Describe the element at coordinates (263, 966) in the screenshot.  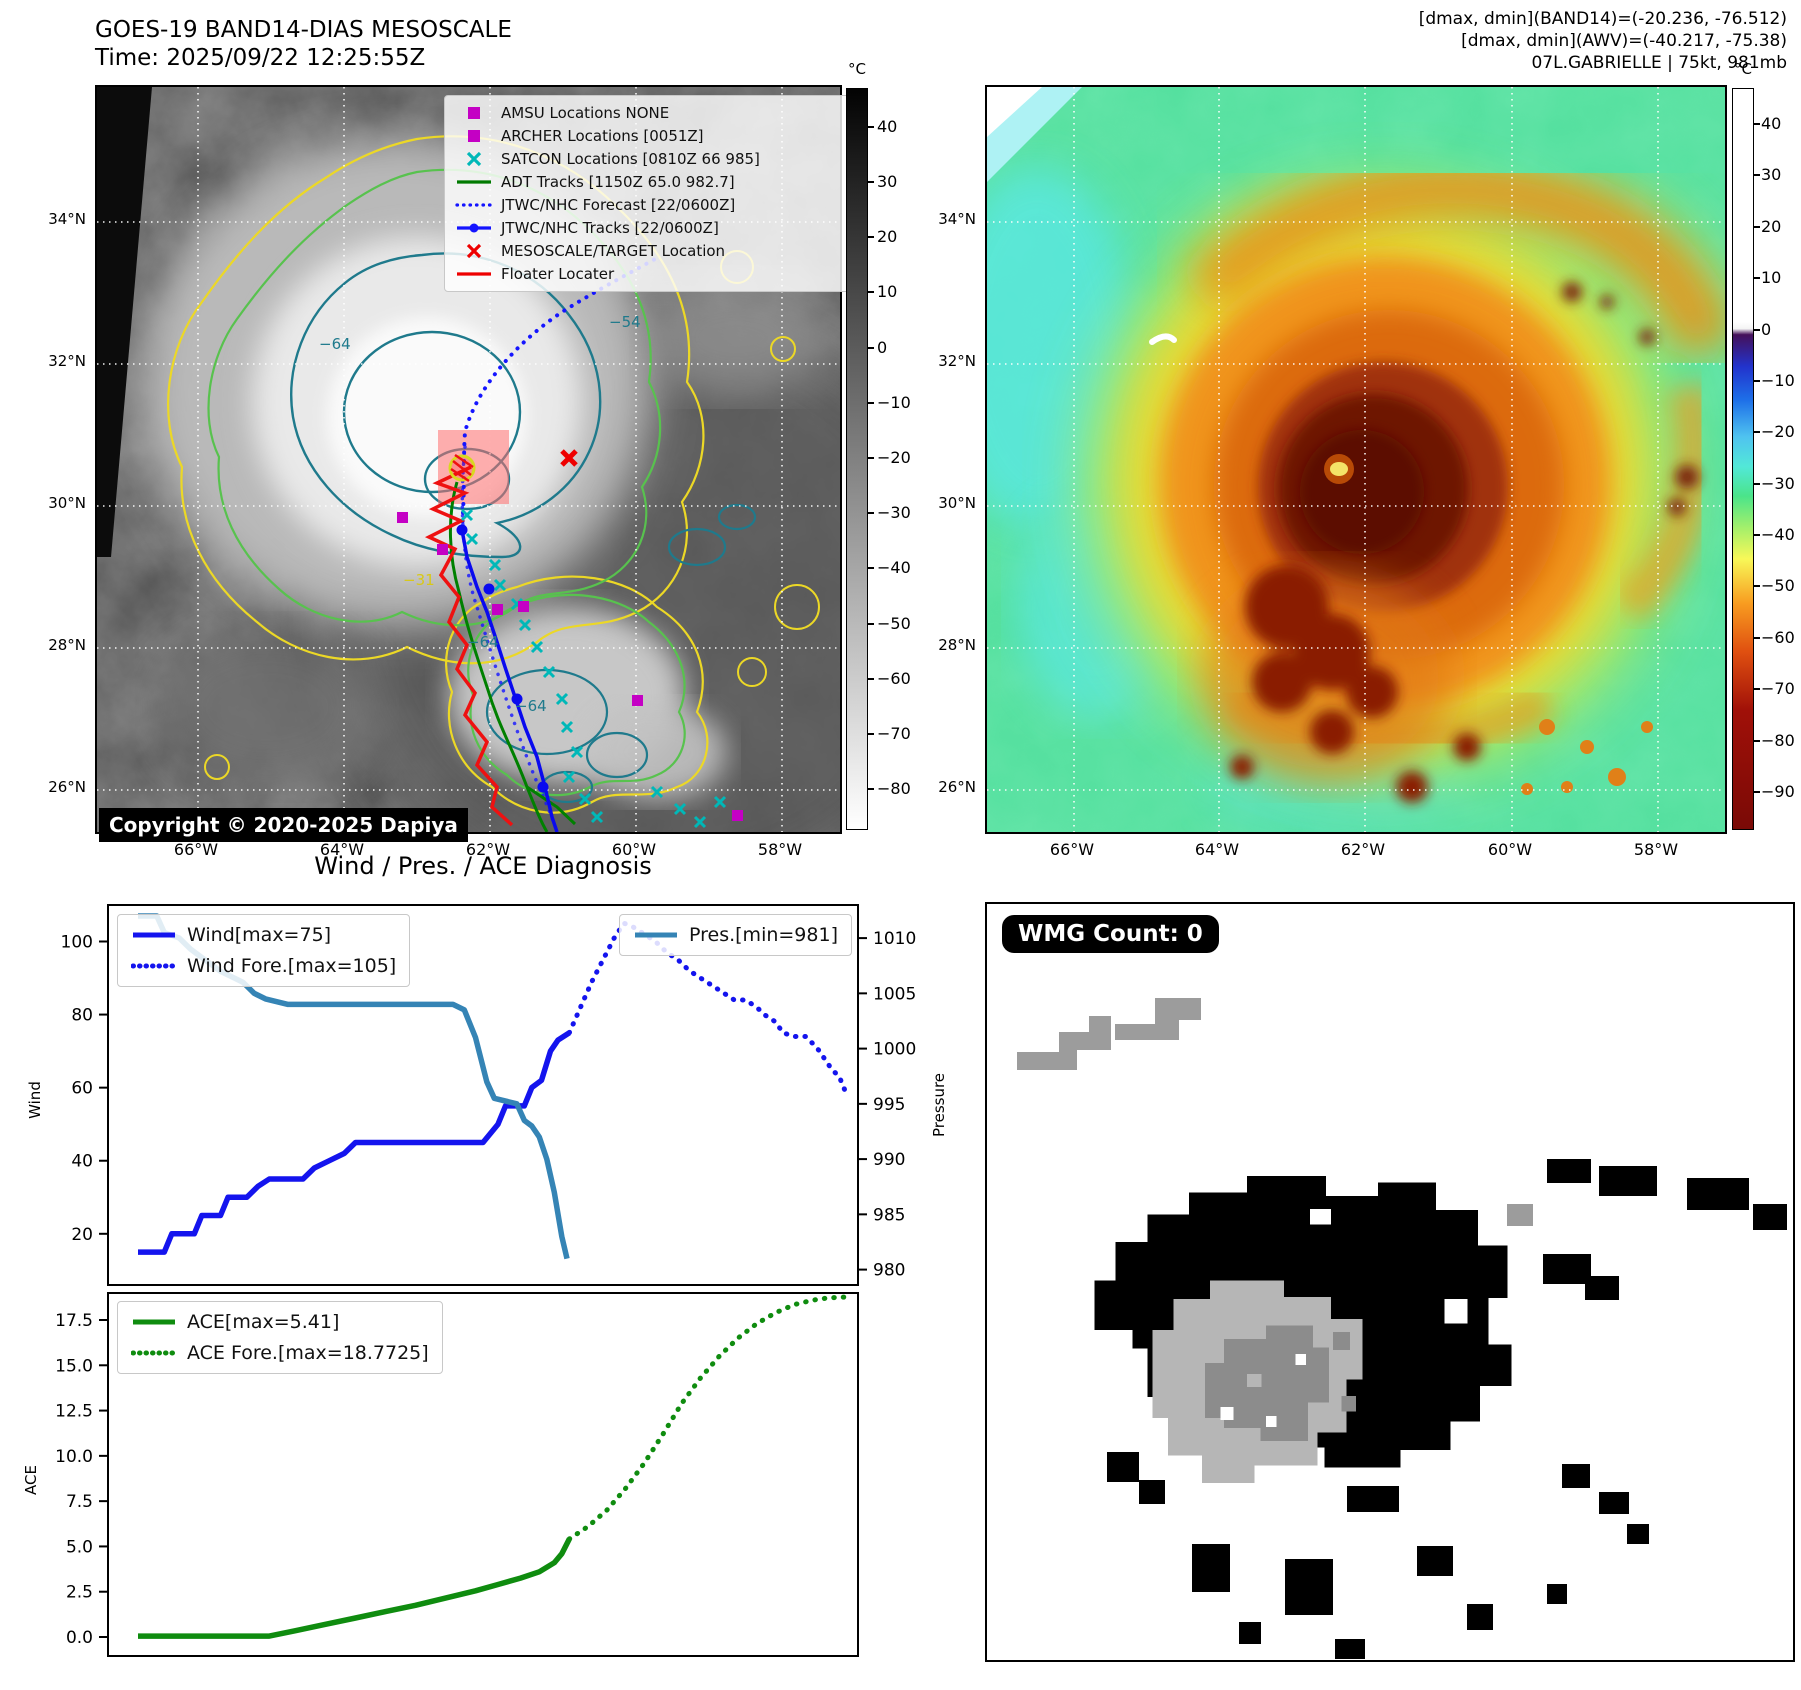
I see `chart-legend-item: Wind Fore.[max=105]` at that location.